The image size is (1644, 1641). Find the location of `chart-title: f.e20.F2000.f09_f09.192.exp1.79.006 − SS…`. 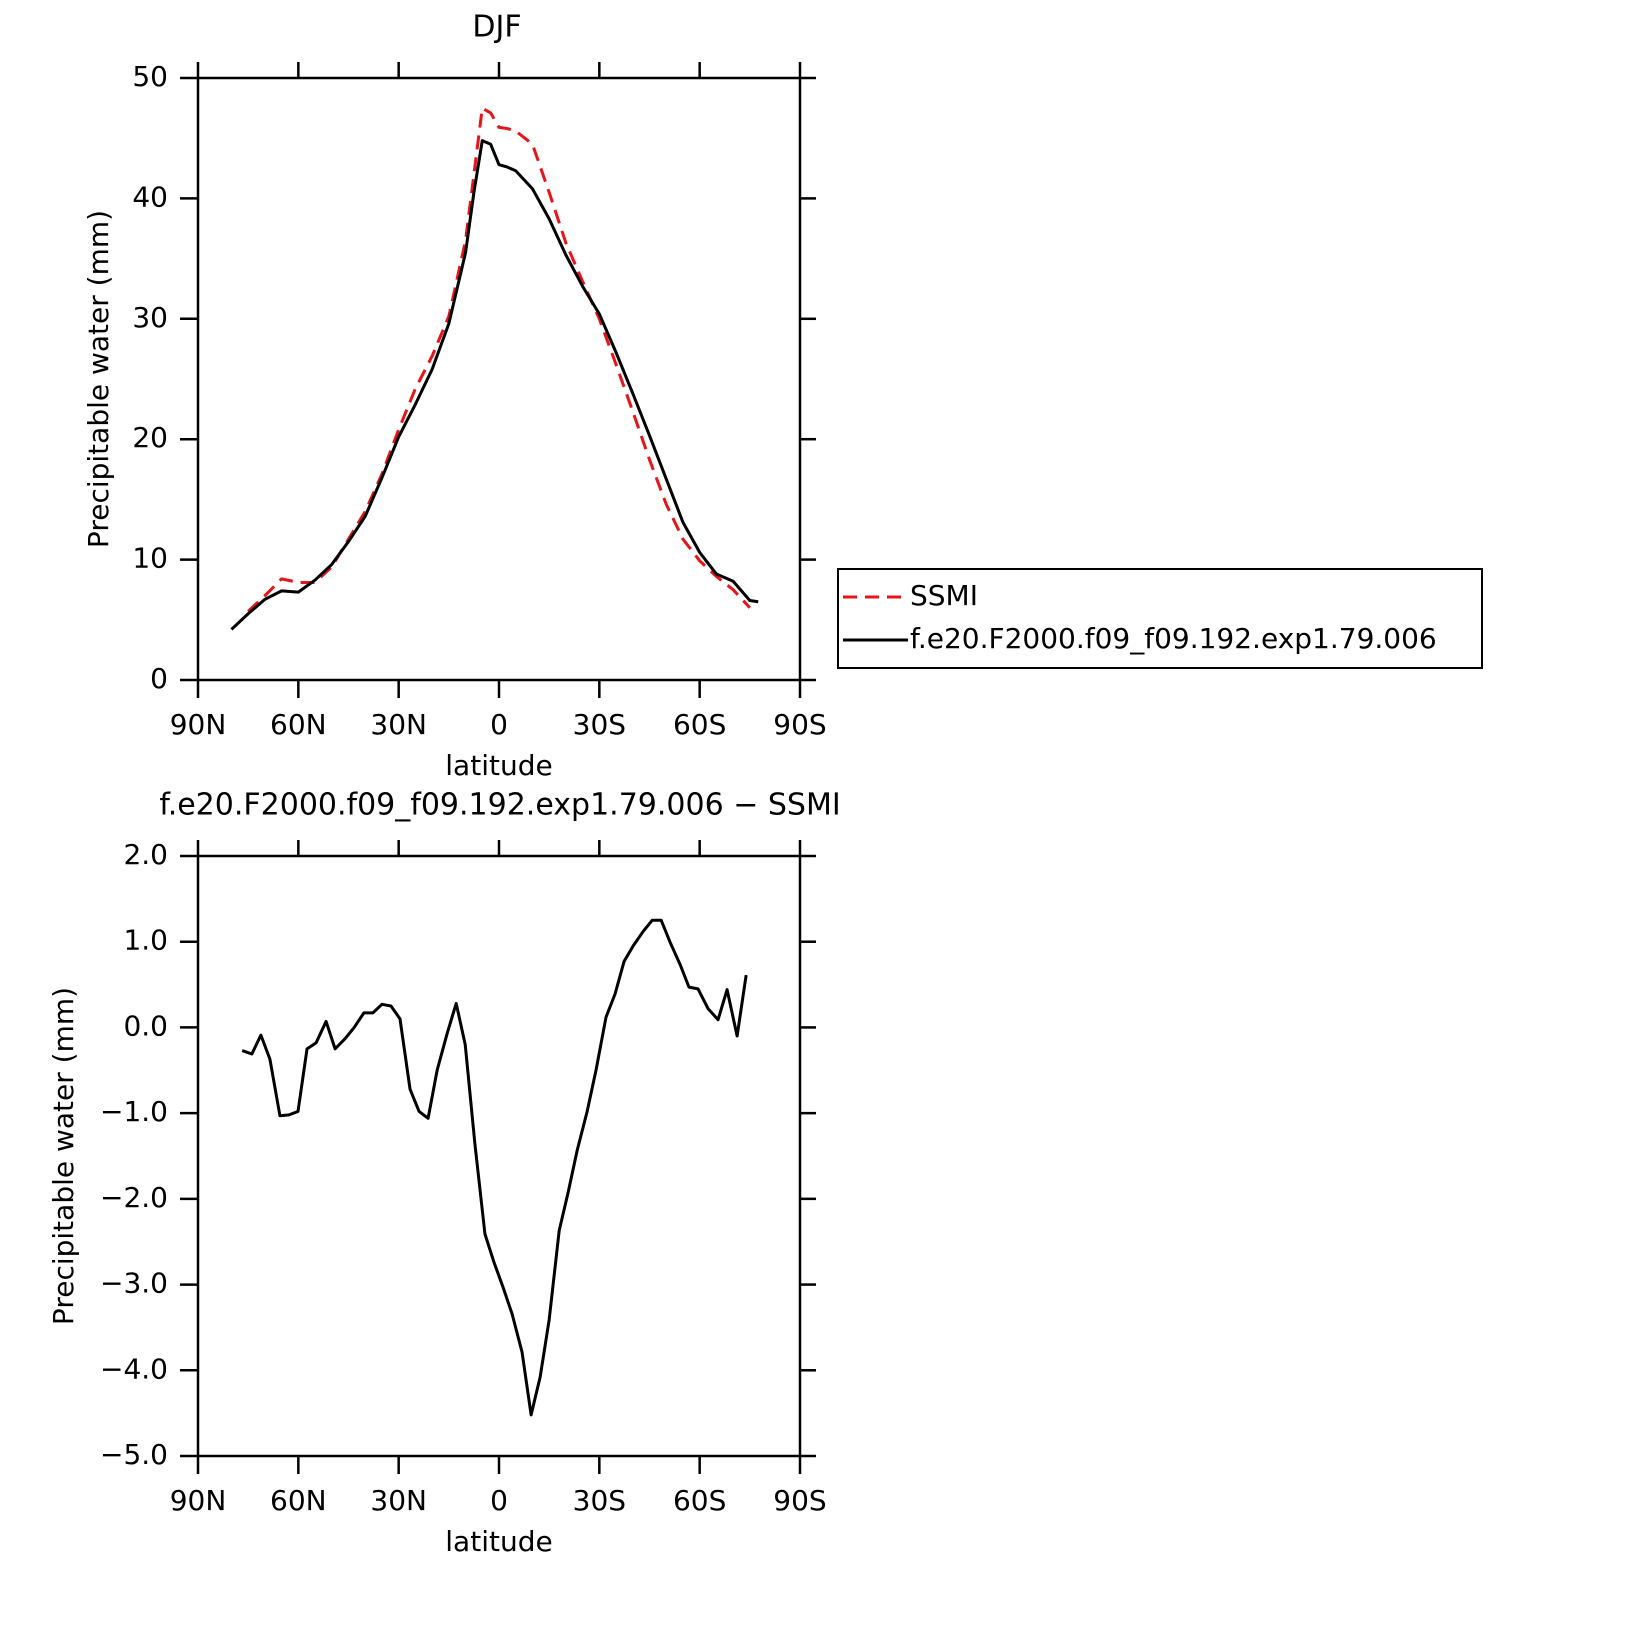

chart-title: f.e20.F2000.f09_f09.192.exp1.79.006 − SS… is located at coordinates (499, 805).